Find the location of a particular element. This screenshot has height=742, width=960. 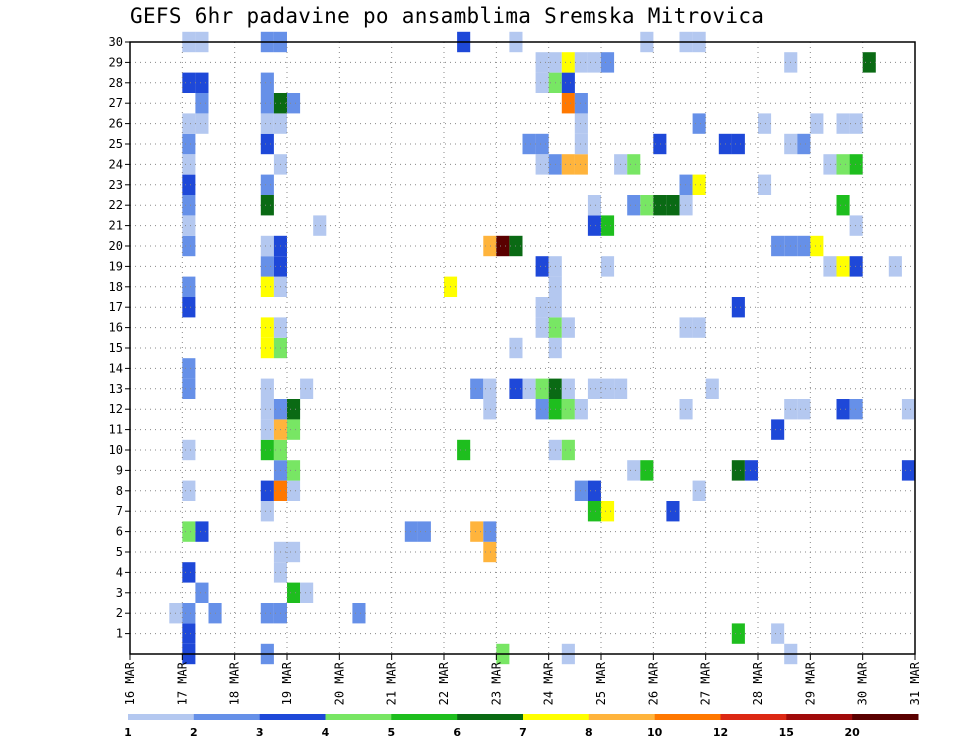

x-tick-label: 17 MAR is located at coordinates (182, 683).